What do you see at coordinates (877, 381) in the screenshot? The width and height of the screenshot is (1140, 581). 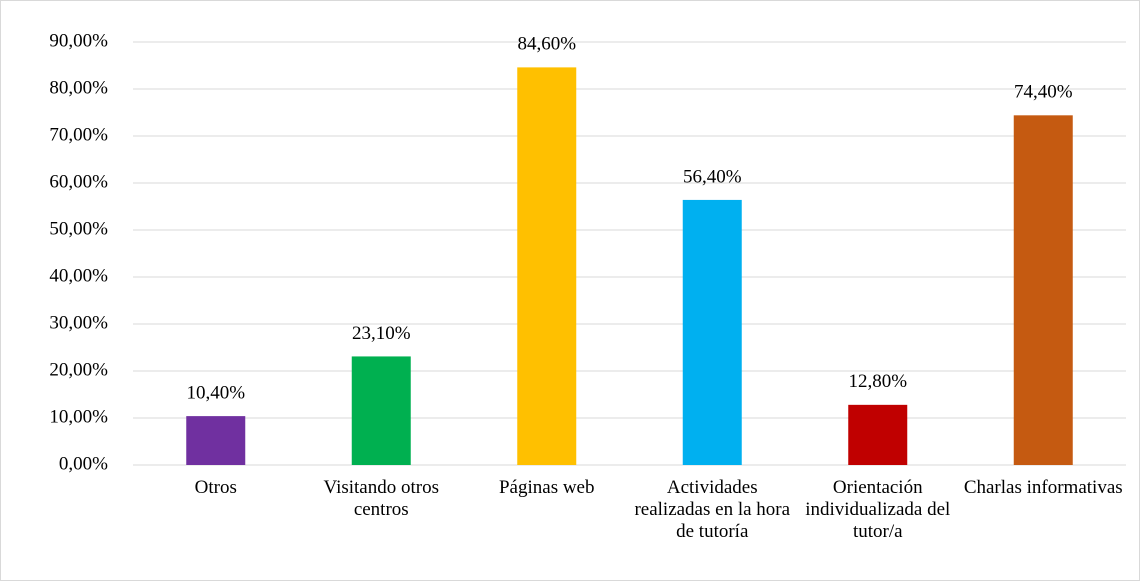 I see `value-label: 12,80%` at bounding box center [877, 381].